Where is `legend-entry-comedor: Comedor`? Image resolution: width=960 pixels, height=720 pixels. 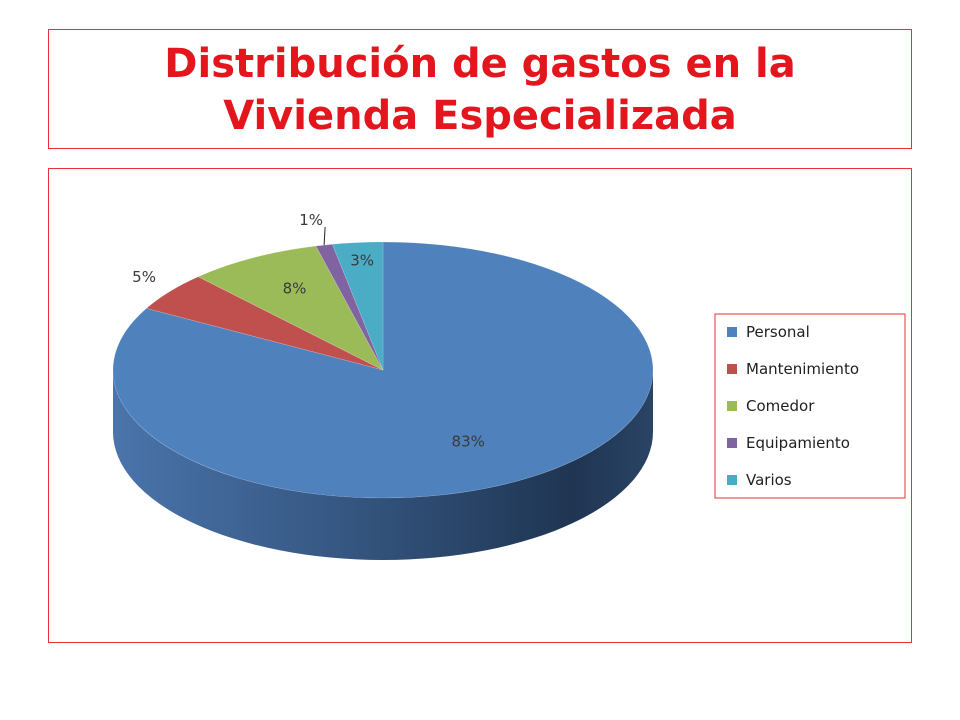
legend-entry-comedor: Comedor is located at coordinates (780, 406).